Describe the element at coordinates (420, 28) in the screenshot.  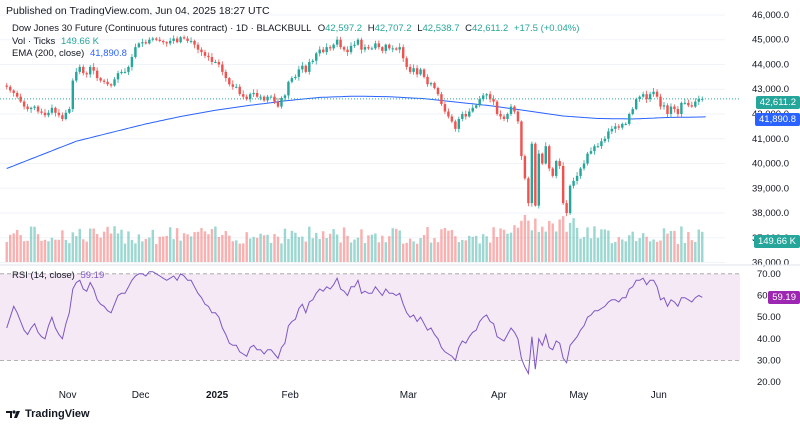
I see `ohlc-low-label: L` at that location.